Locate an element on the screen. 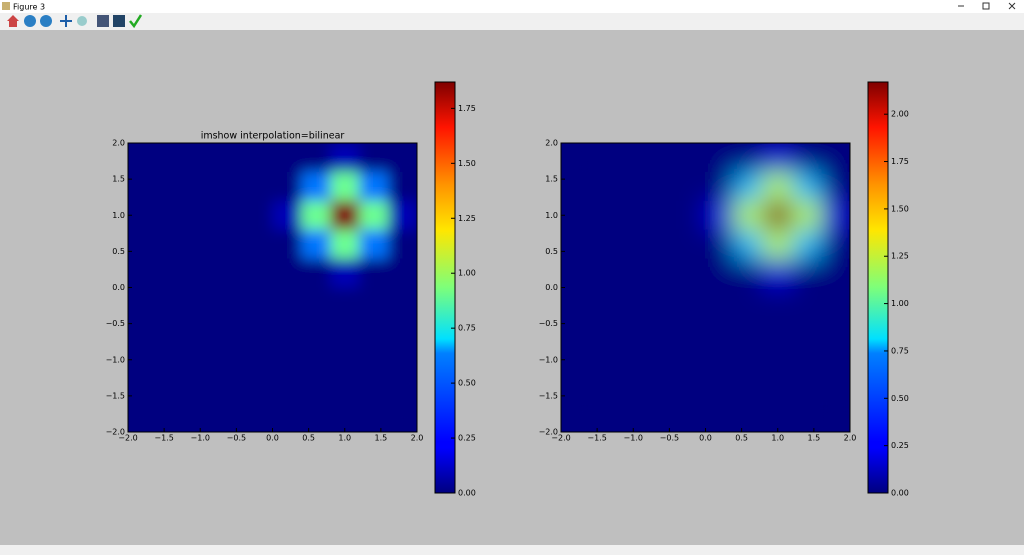  x-tick-label: 0.0 is located at coordinates (272, 438).